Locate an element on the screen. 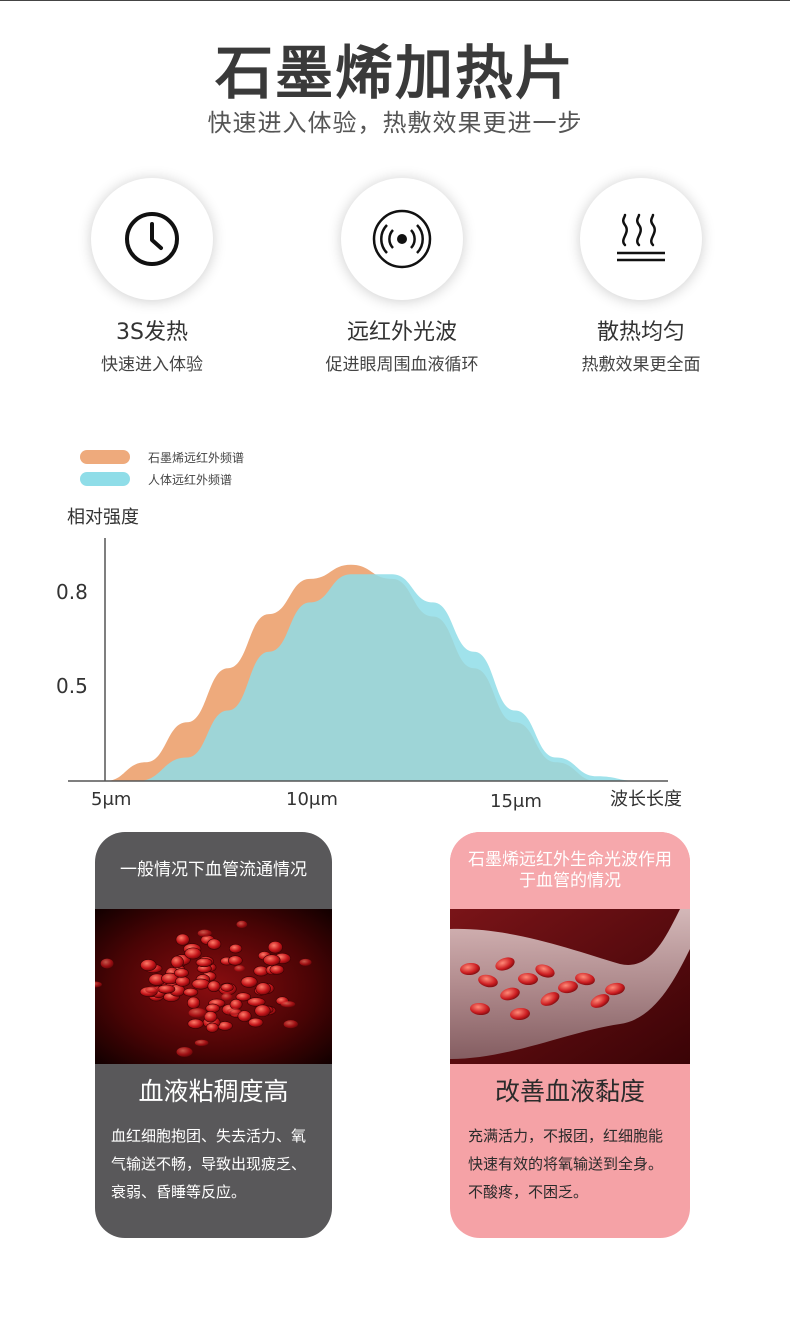 Image resolution: width=790 pixels, height=1339 pixels. heat-waves-icon is located at coordinates (641, 237).